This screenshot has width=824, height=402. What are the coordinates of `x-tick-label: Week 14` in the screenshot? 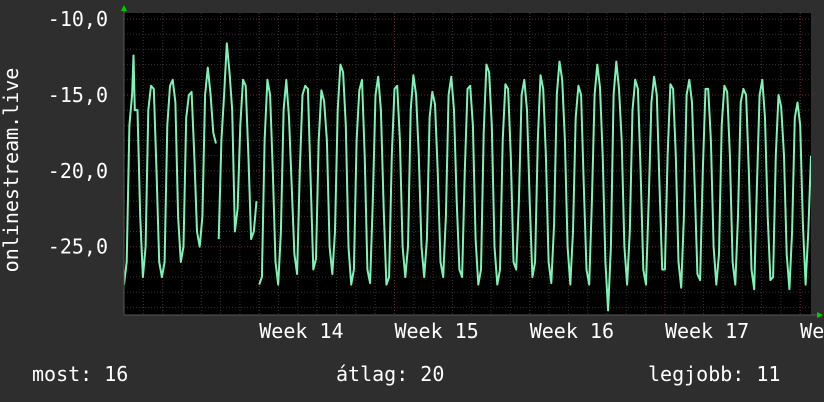 It's located at (301, 331).